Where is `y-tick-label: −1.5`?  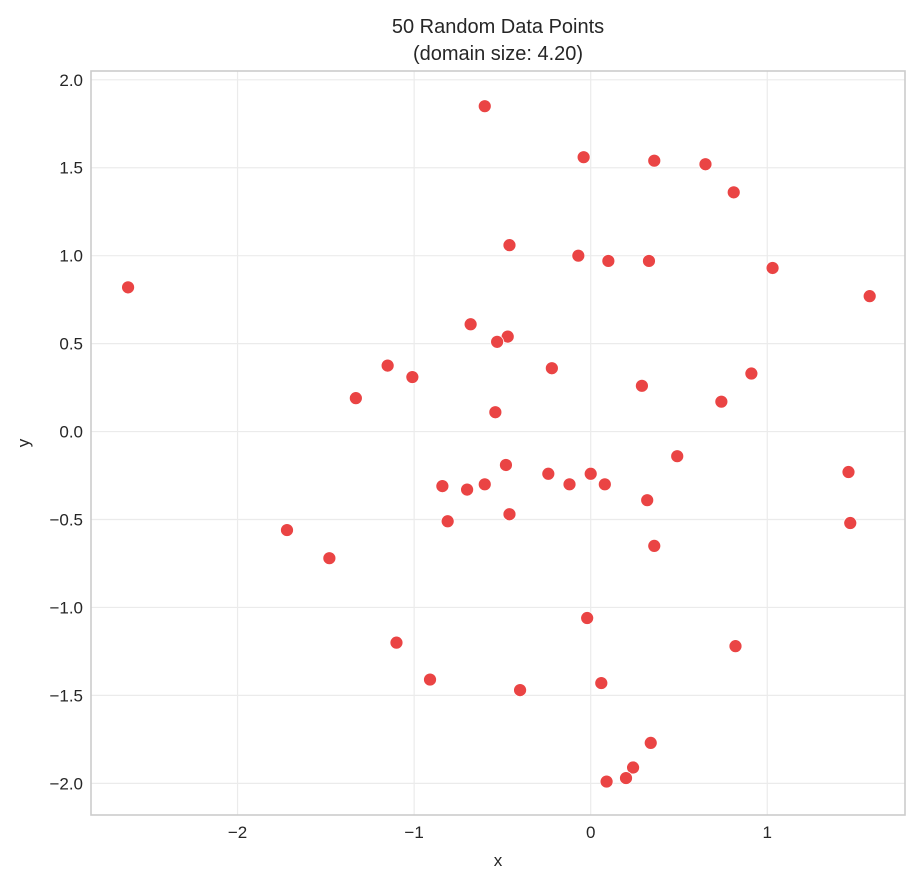 y-tick-label: −1.5 is located at coordinates (66, 695).